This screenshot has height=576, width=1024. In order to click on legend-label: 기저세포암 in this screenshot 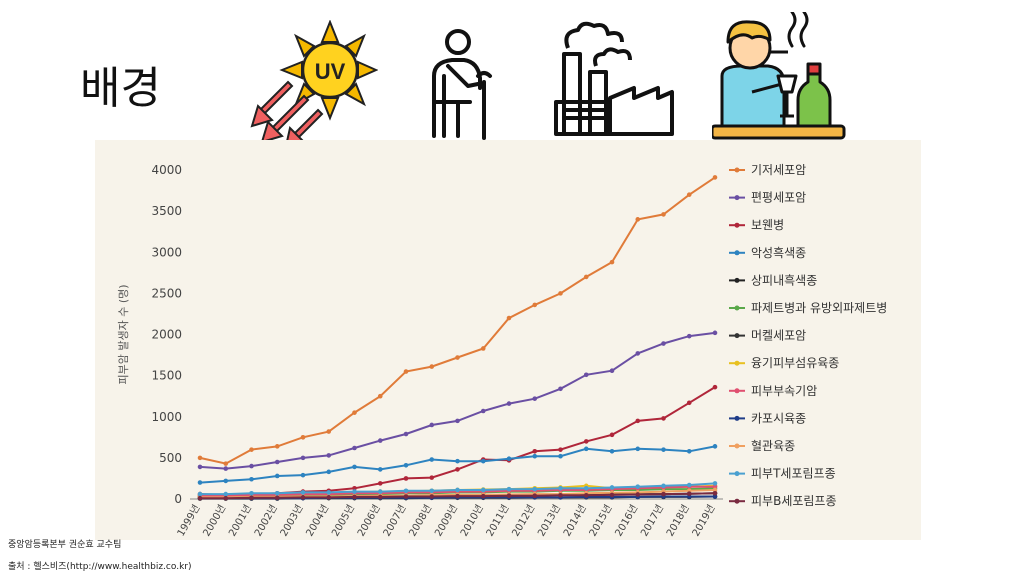, I will do `click(778, 170)`.